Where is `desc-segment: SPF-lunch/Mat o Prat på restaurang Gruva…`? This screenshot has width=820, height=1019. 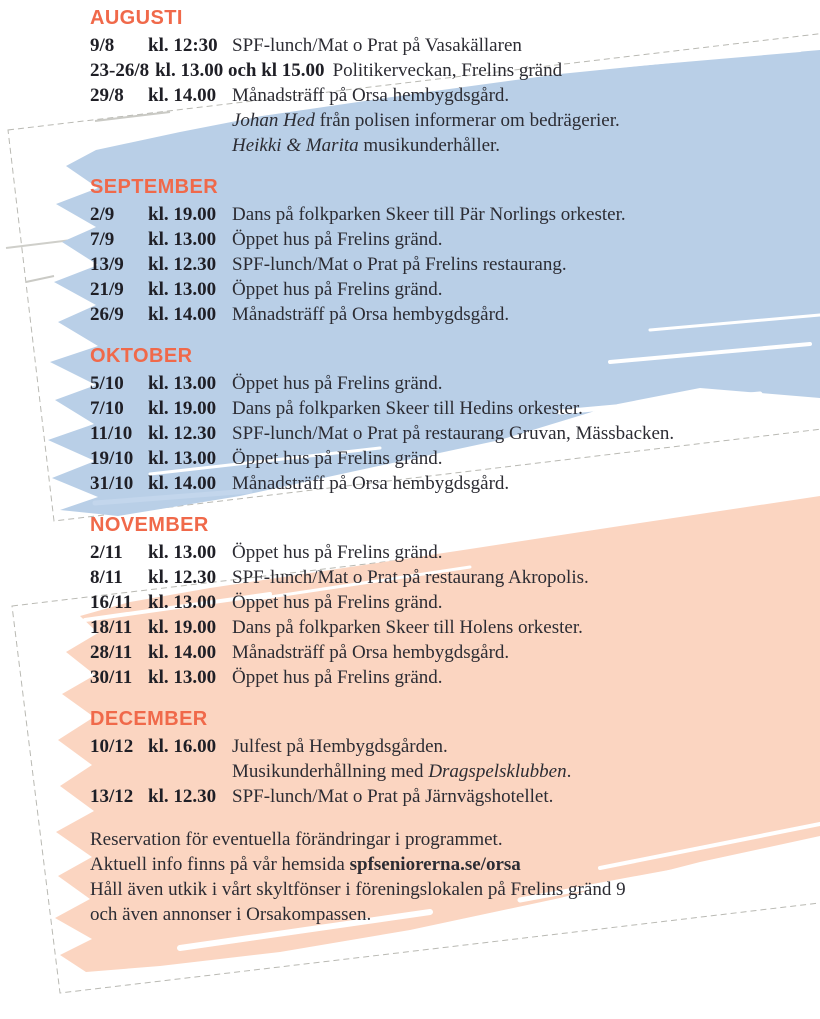
desc-segment: SPF-lunch/Mat o Prat på restaurang Gruva… is located at coordinates (453, 433).